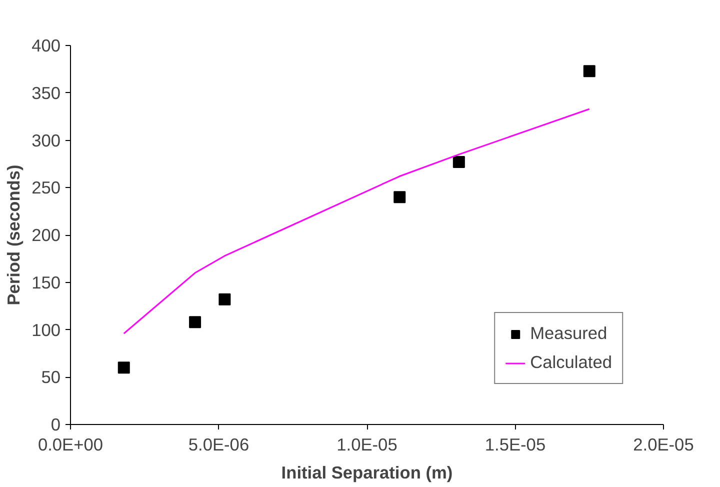 This screenshot has height=487, width=720. Describe the element at coordinates (571, 362) in the screenshot. I see `legend-label: Calculated` at that location.